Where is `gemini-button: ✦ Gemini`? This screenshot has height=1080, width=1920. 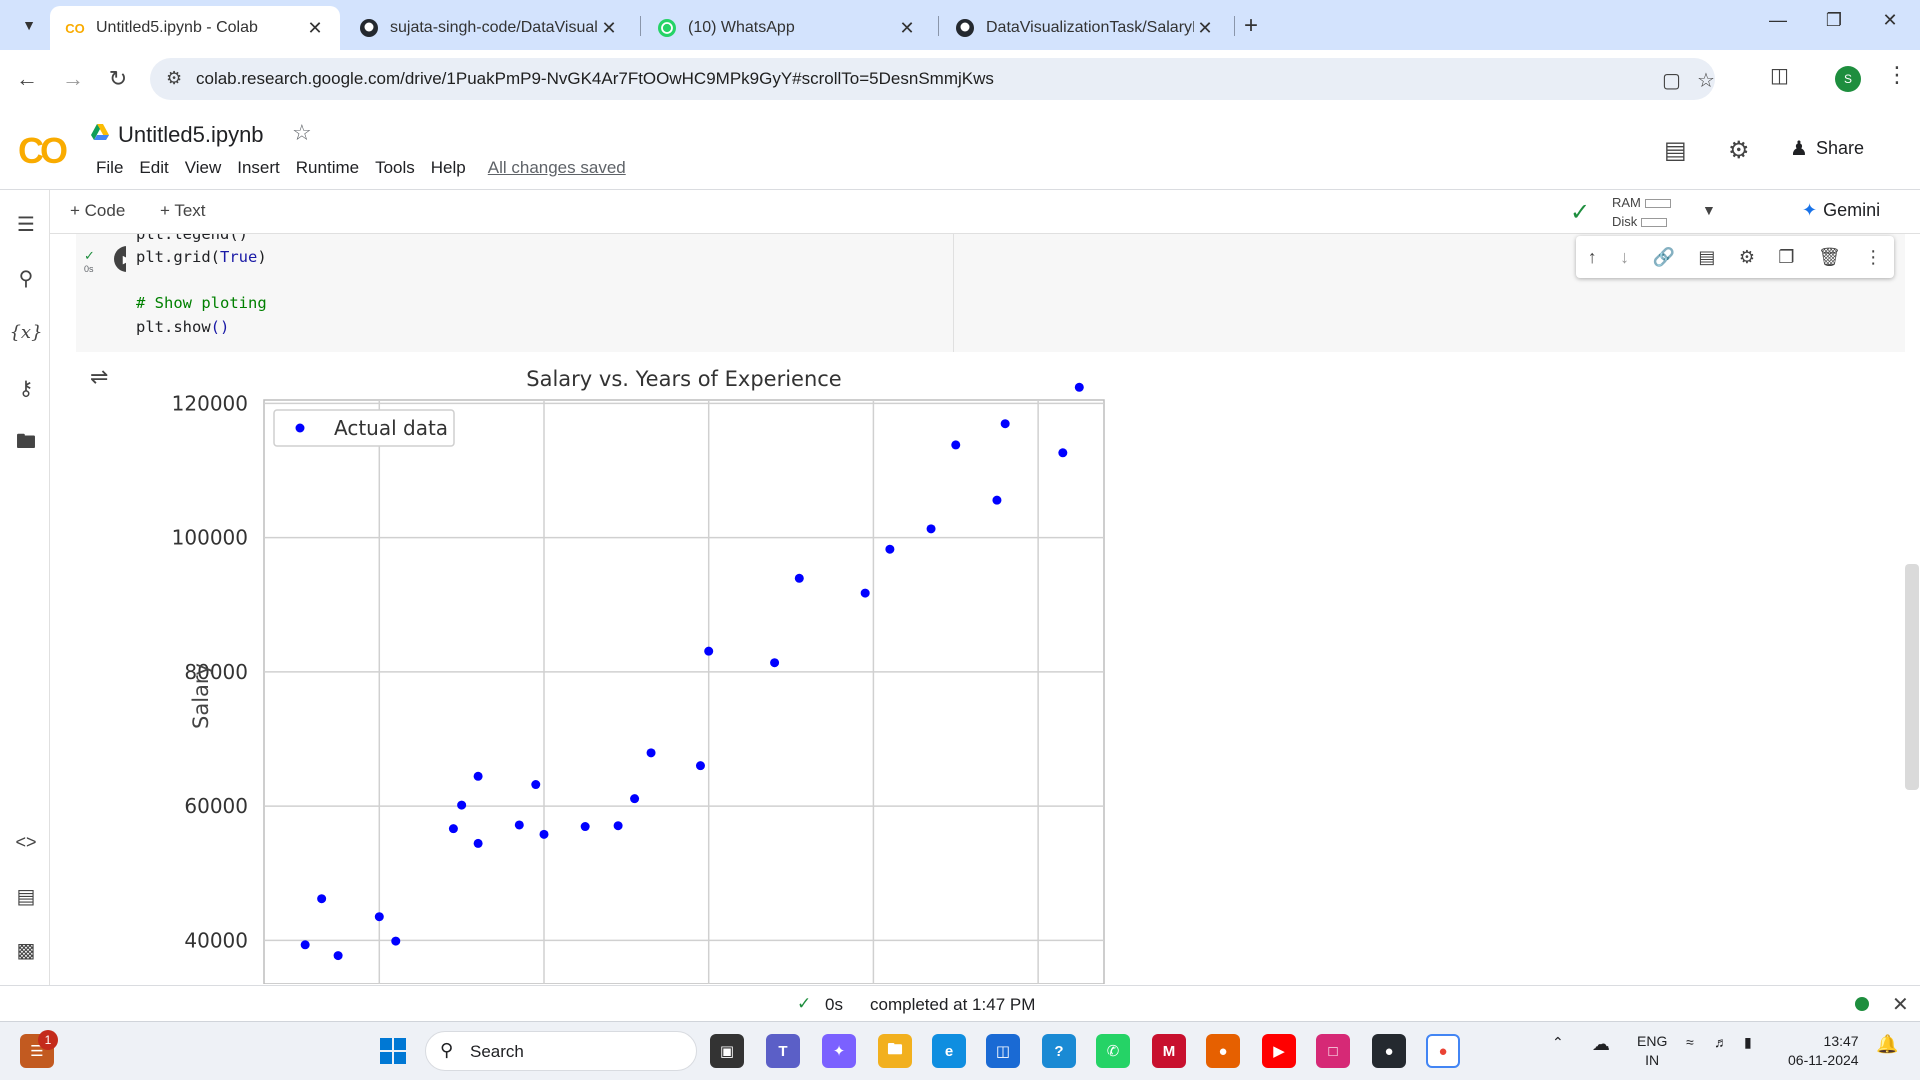
gemini-button: ✦ Gemini is located at coordinates (1841, 210).